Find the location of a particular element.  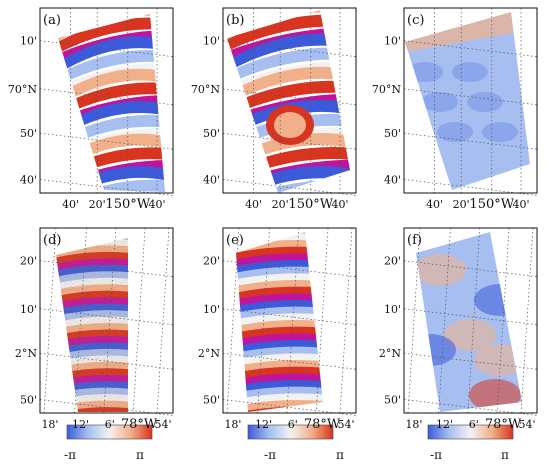

interferogram-e: 20' 10' 2°N 50' 18' 12' 6' 78°W54' is located at coordinates (277, 329).